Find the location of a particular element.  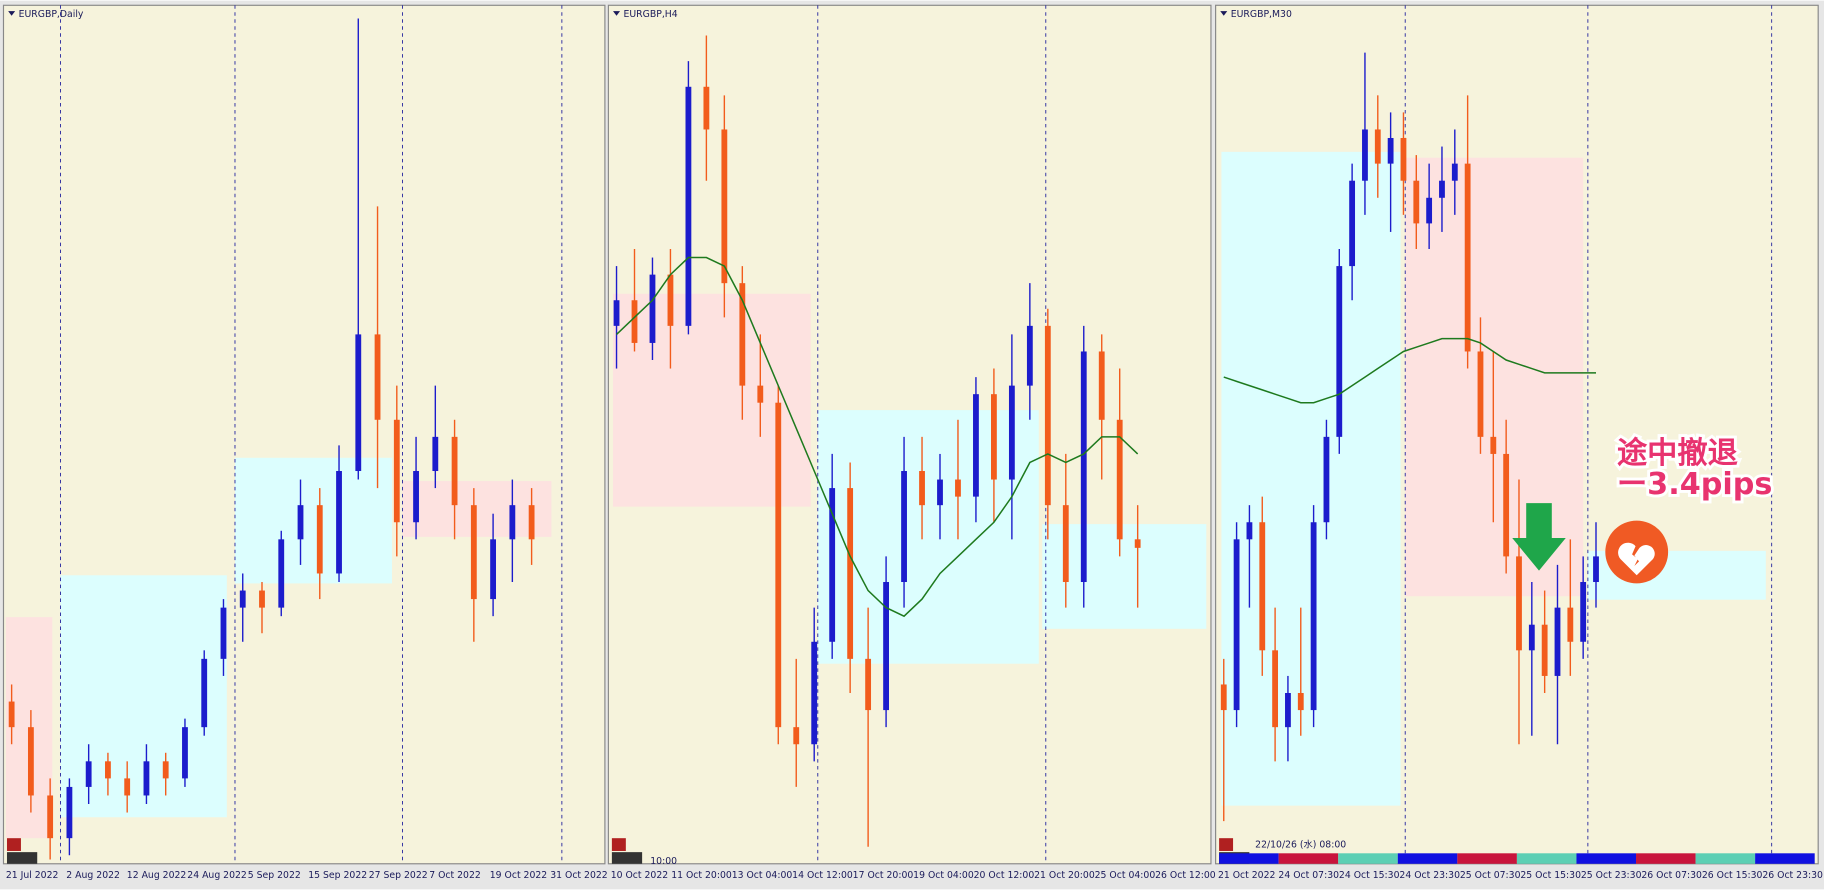

x-tick-label: 25 Oct 04:00 is located at coordinates (1125, 875).